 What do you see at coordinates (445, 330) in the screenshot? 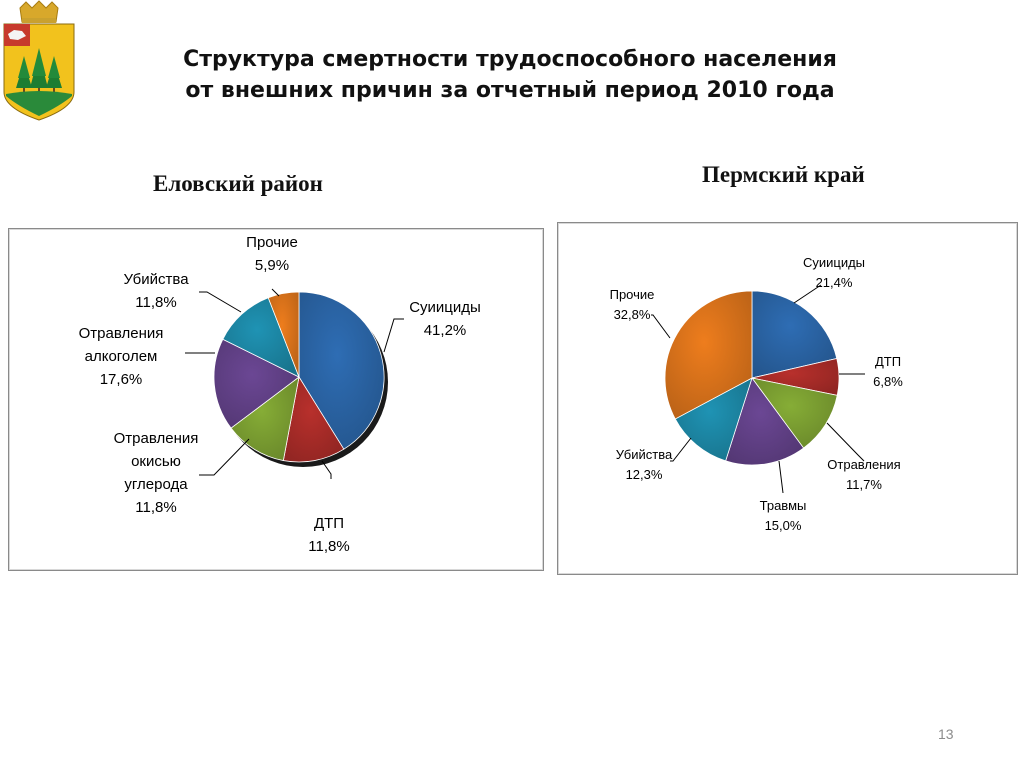
I see `elovsky-slice-value-1: 41,2%` at bounding box center [445, 330].